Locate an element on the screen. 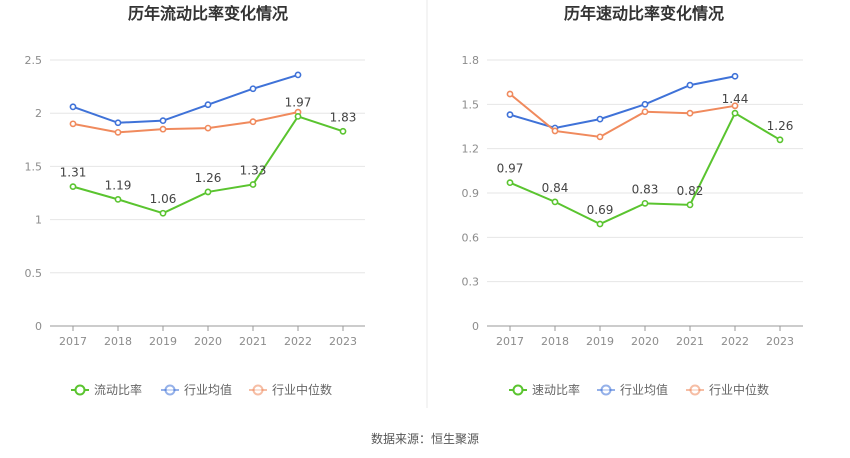 This screenshot has height=458, width=850. data-label: 0.83 is located at coordinates (645, 189).